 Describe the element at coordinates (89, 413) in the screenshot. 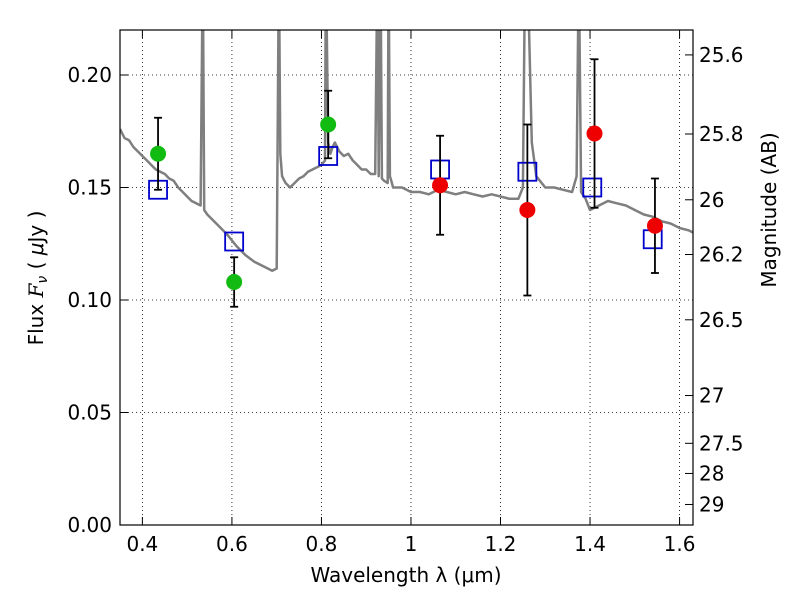

I see `y-tick-label: 0.05` at that location.